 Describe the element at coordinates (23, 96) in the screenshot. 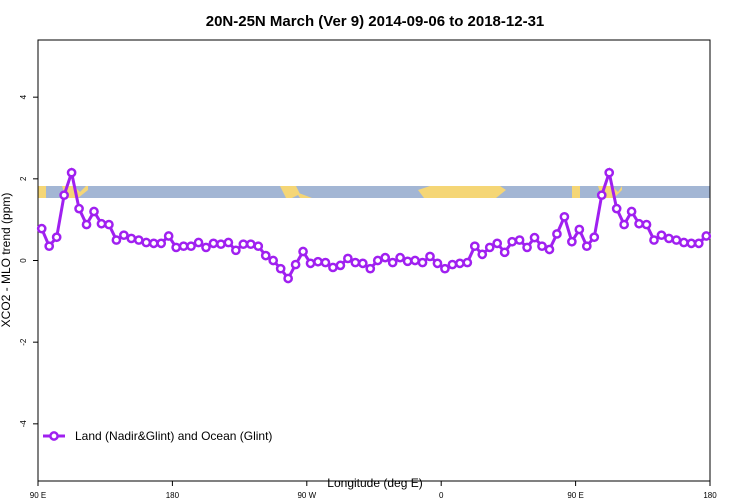

I see `y-tick-label: 4` at that location.